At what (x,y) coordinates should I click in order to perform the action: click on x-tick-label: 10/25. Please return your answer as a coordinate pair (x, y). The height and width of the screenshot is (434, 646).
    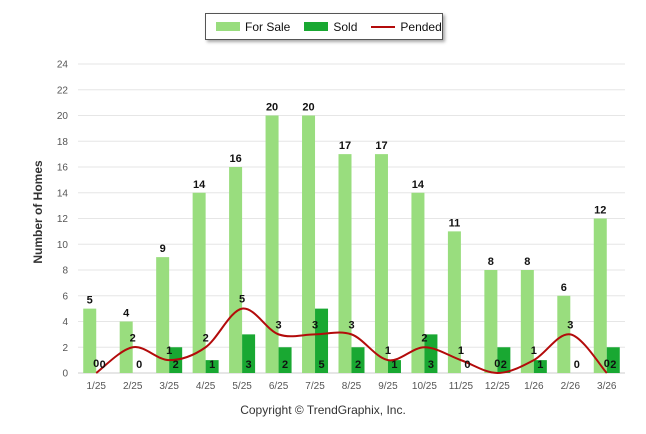
    Looking at the image, I should click on (424, 386).